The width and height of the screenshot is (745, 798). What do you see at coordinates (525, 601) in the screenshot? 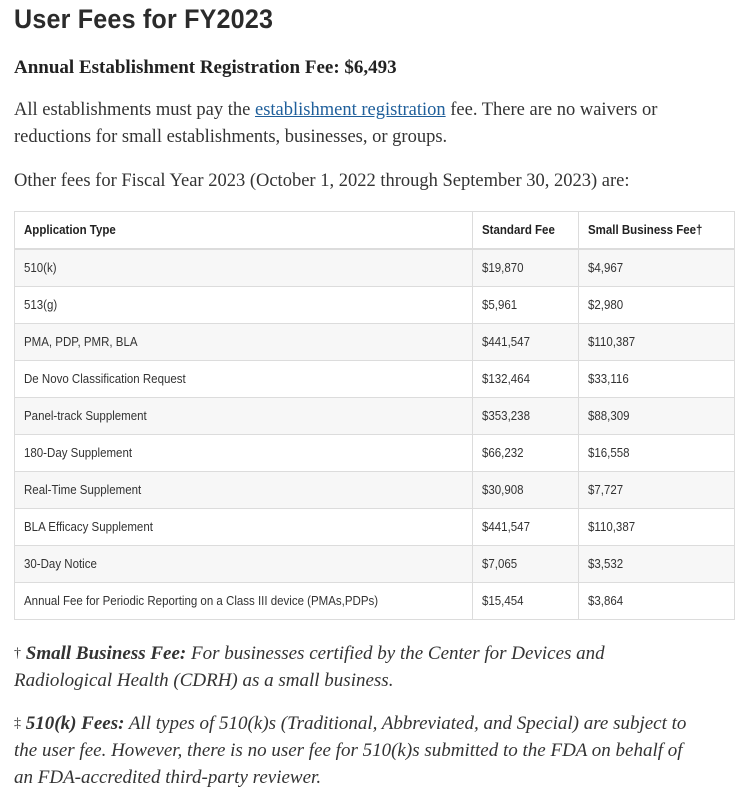
I see `cell-standard-fee: $15,454` at bounding box center [525, 601].